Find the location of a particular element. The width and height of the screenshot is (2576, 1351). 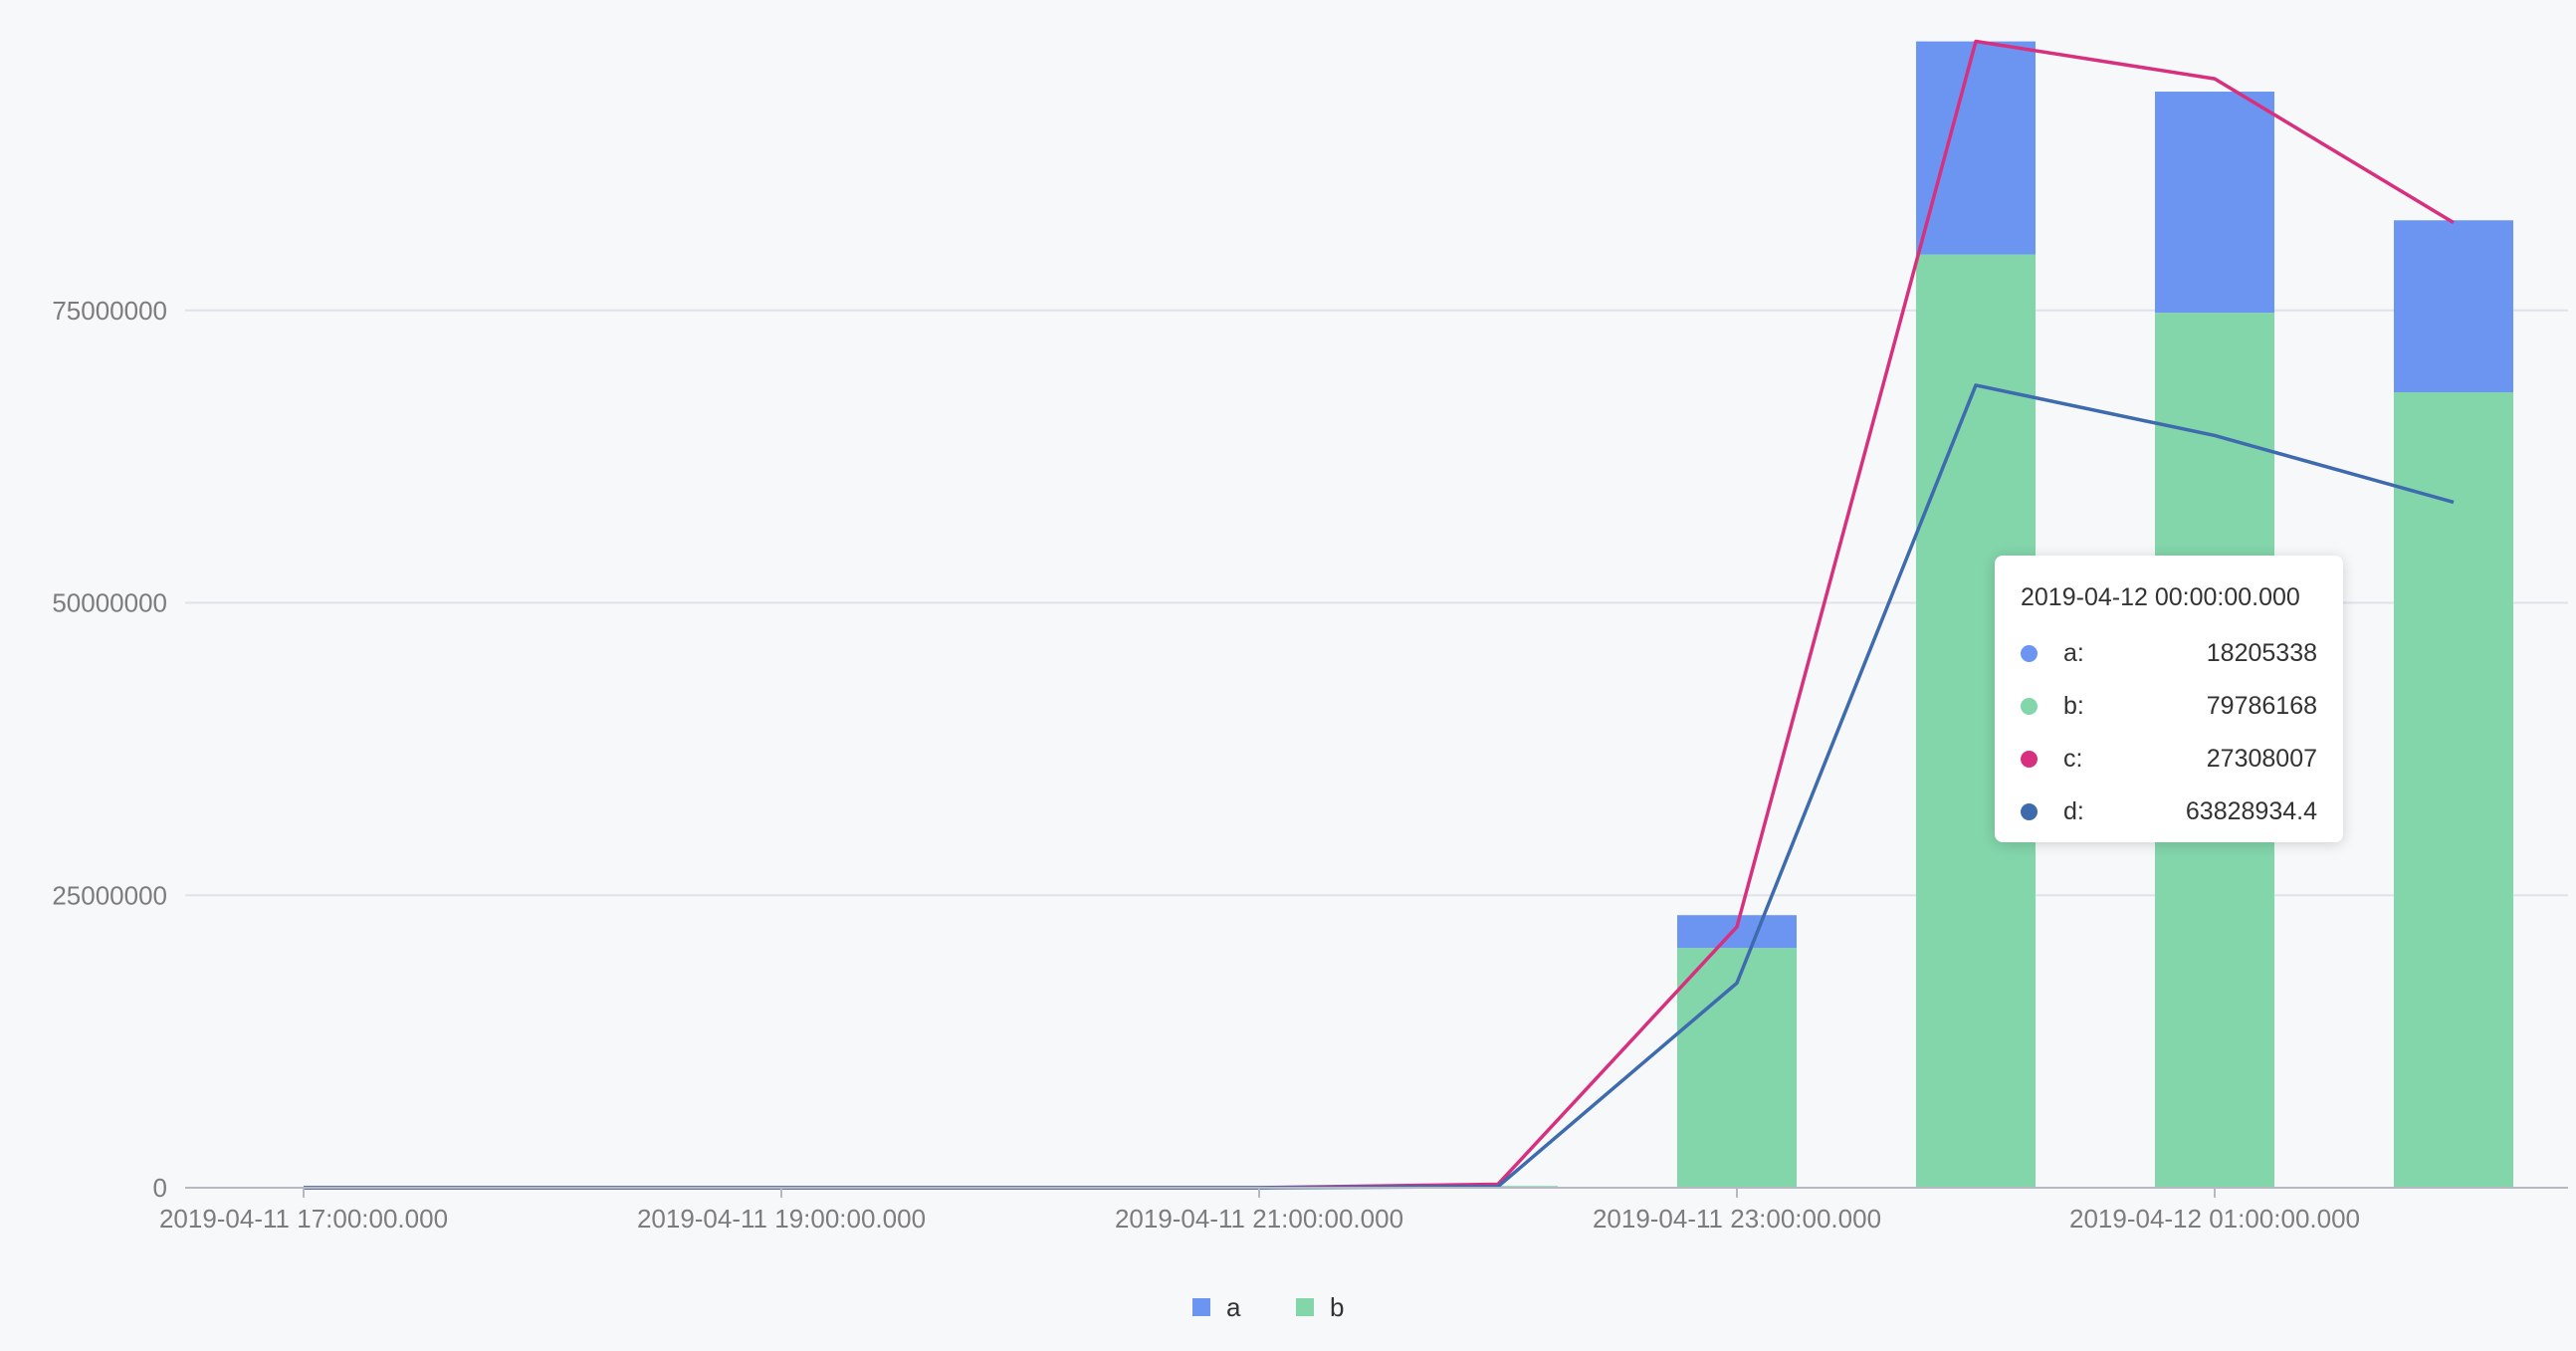

tooltip-row-b: b: 79786168 is located at coordinates (2169, 707).